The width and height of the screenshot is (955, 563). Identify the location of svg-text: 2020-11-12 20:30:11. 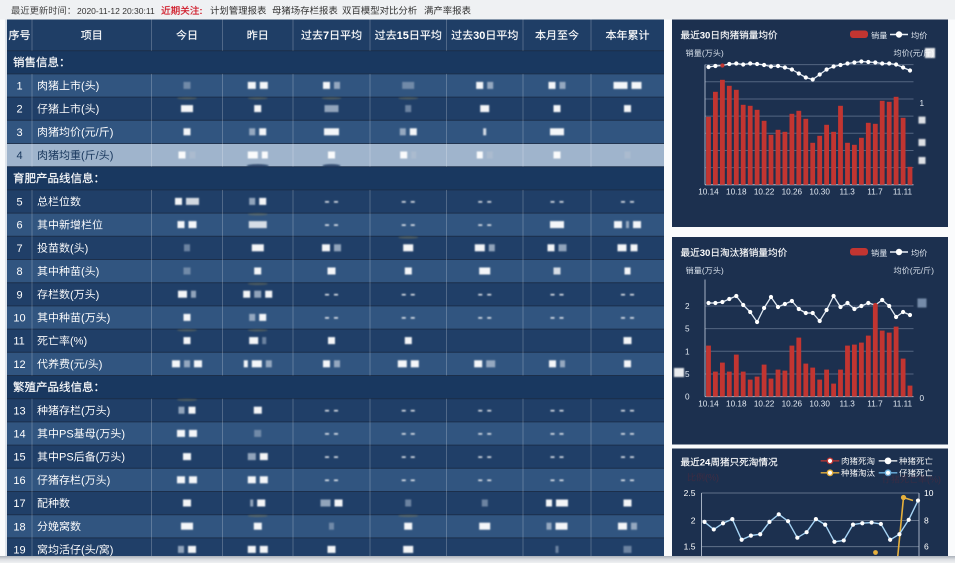
(116, 11).